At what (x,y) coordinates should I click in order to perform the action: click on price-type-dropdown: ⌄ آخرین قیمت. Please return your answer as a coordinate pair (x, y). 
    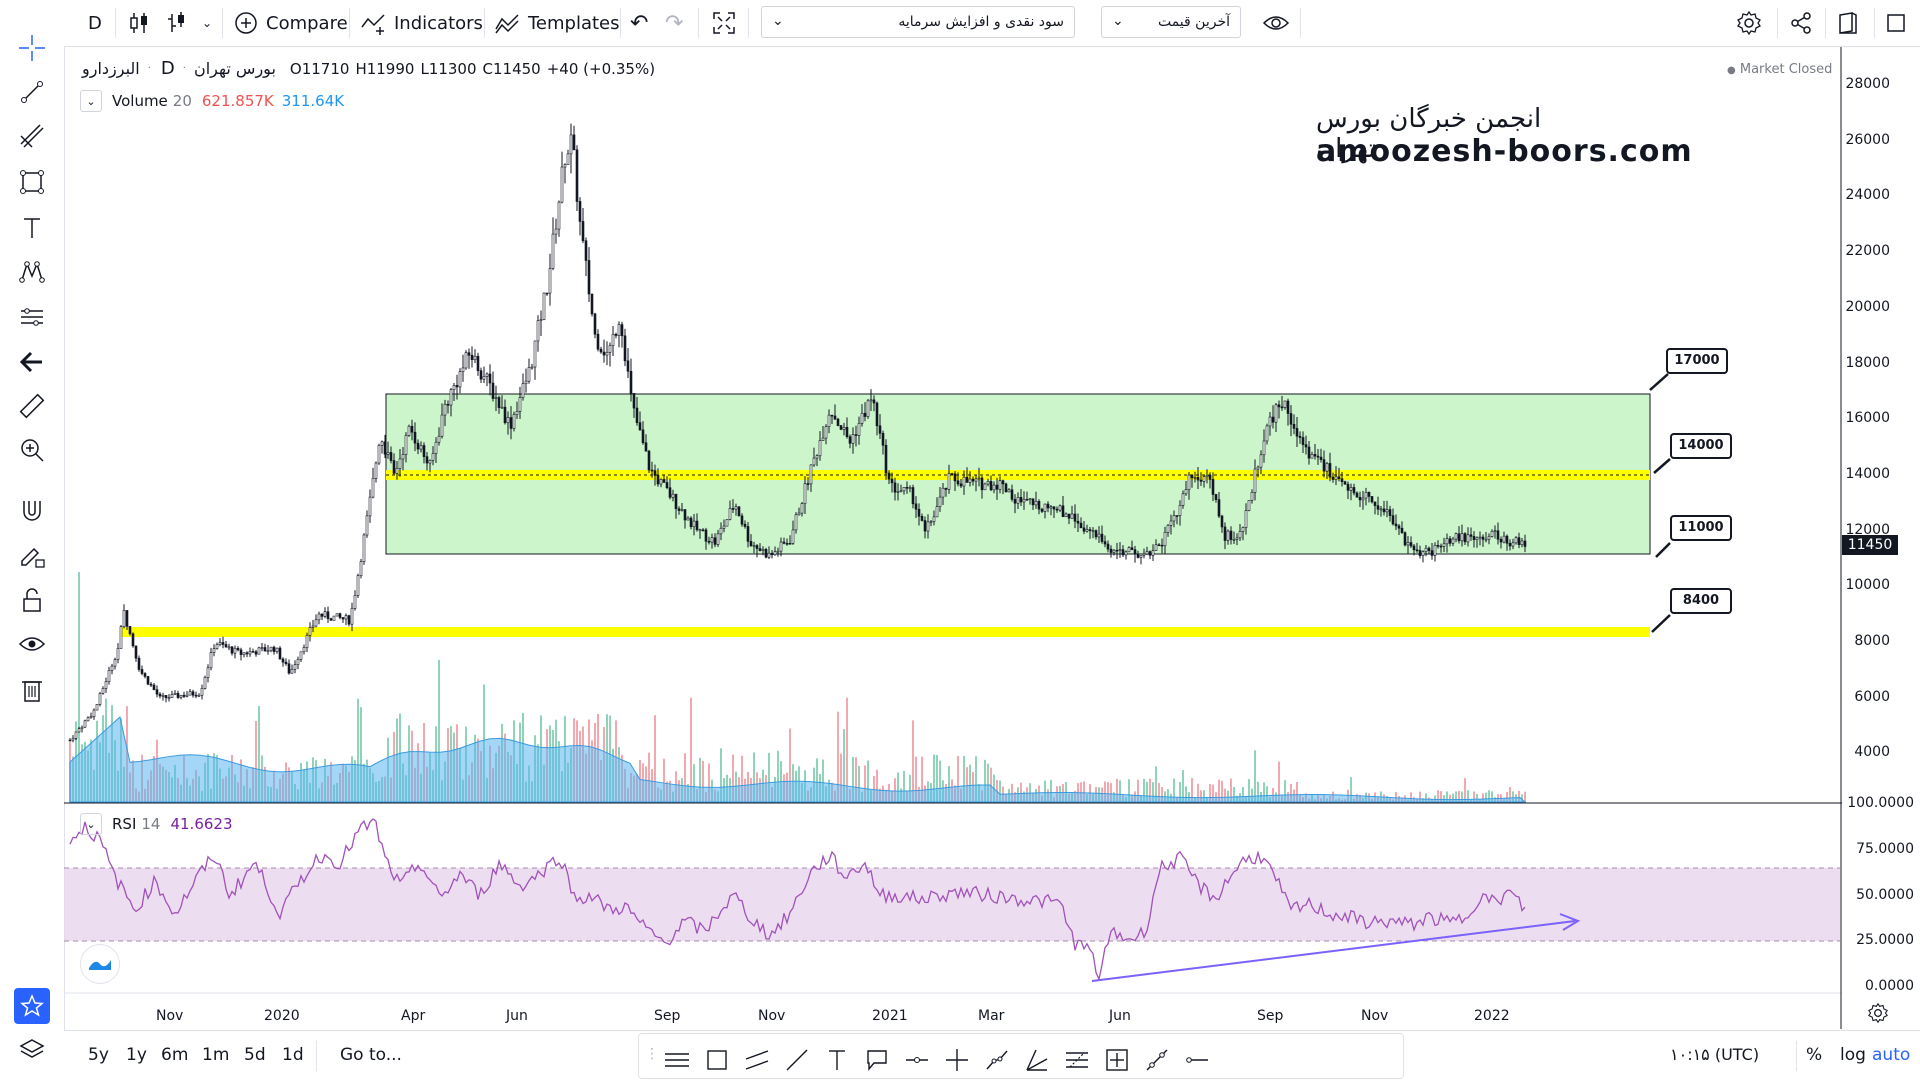
    Looking at the image, I should click on (1171, 22).